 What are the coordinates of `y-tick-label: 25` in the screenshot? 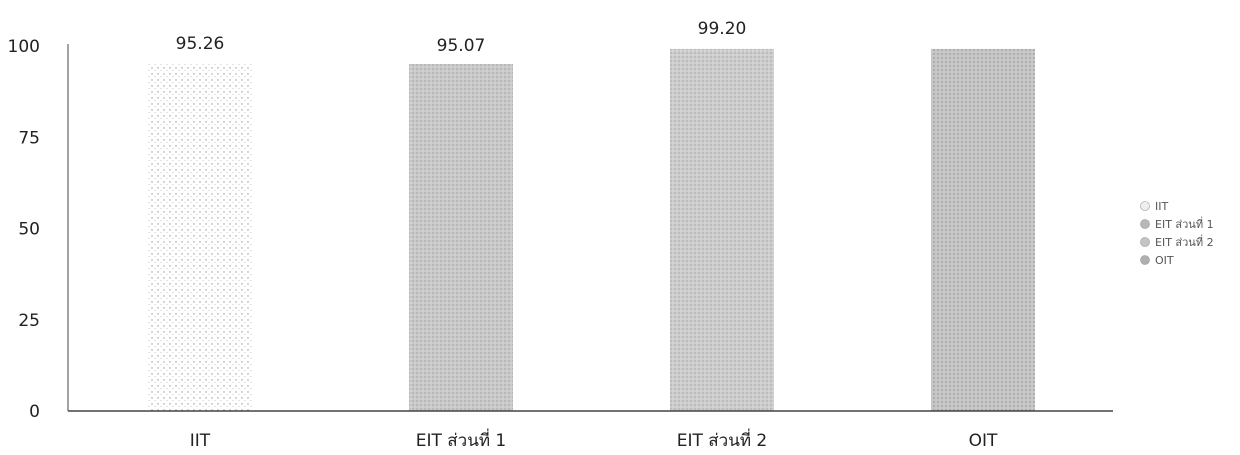 It's located at (29, 321).